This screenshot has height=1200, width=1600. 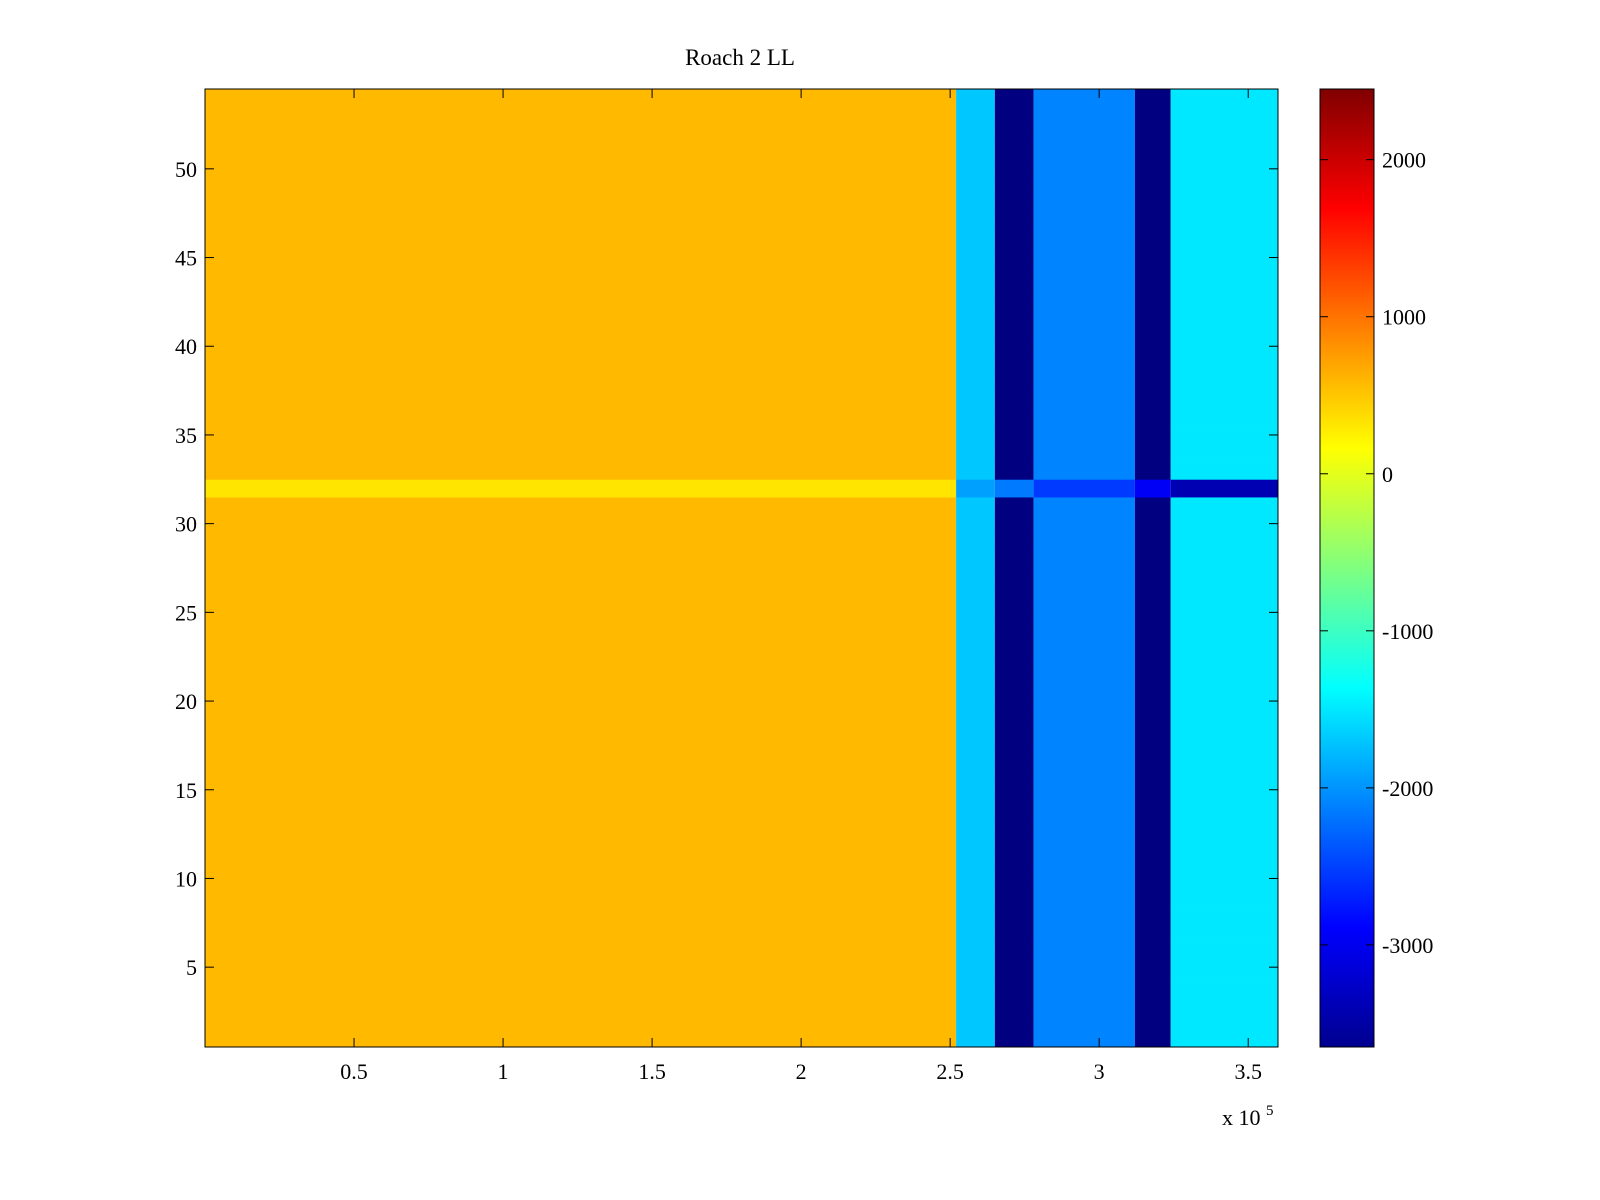 What do you see at coordinates (950, 1071) in the screenshot?
I see `x-tick-label: 2.5` at bounding box center [950, 1071].